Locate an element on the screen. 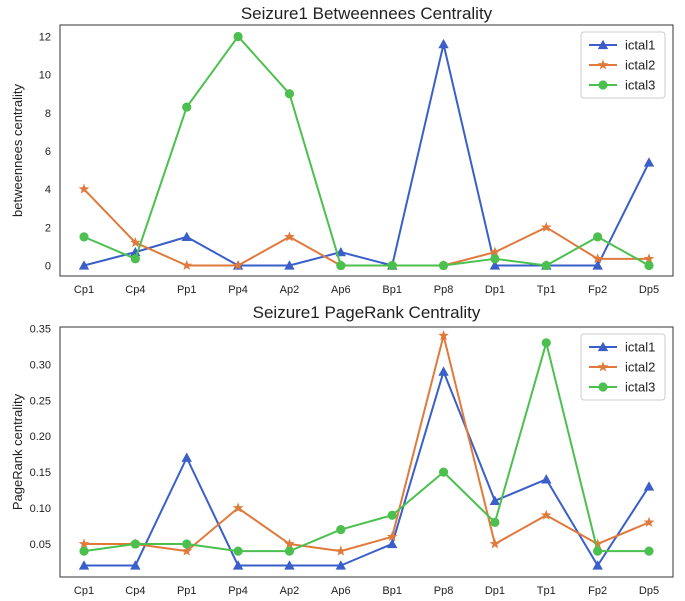 The height and width of the screenshot is (601, 685). series-line-ictal2 is located at coordinates (366, 227).